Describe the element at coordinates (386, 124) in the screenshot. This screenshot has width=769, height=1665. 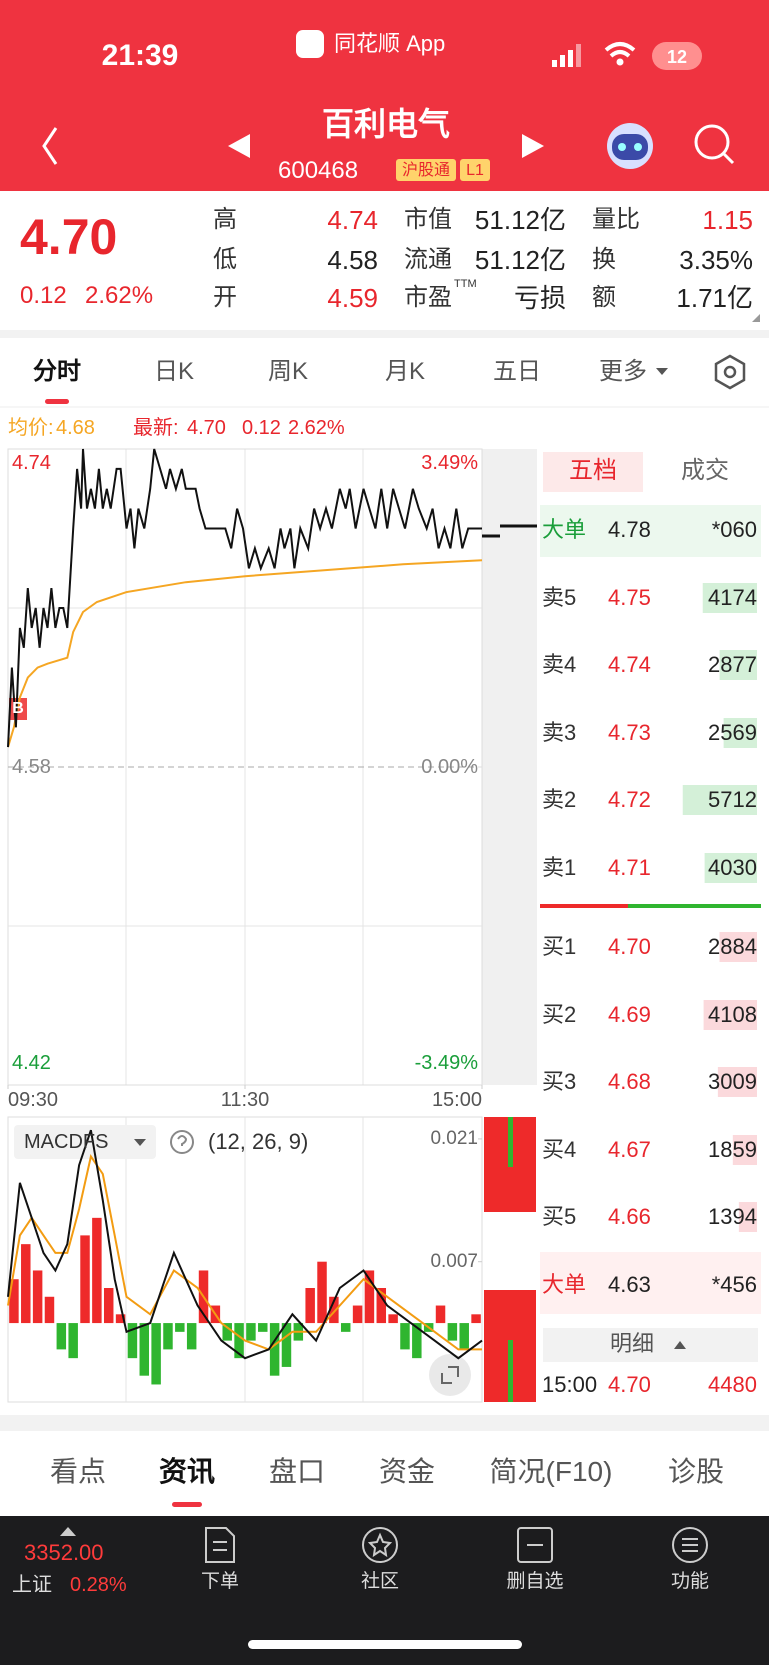
I see `stock-name: 百利电气` at that location.